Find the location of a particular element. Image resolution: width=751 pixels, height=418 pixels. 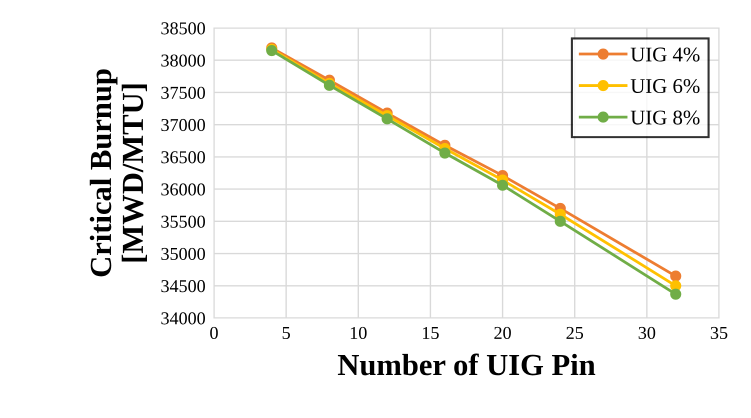

x-tick-label: 30 is located at coordinates (647, 333).